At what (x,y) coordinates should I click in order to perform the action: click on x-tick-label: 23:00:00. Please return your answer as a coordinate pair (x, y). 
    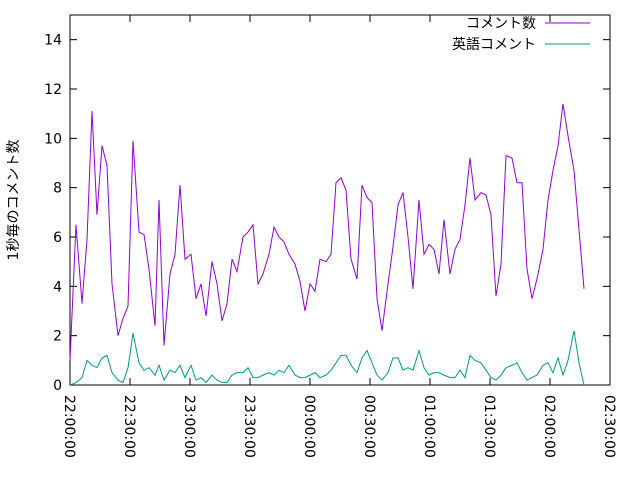
    Looking at the image, I should click on (189, 426).